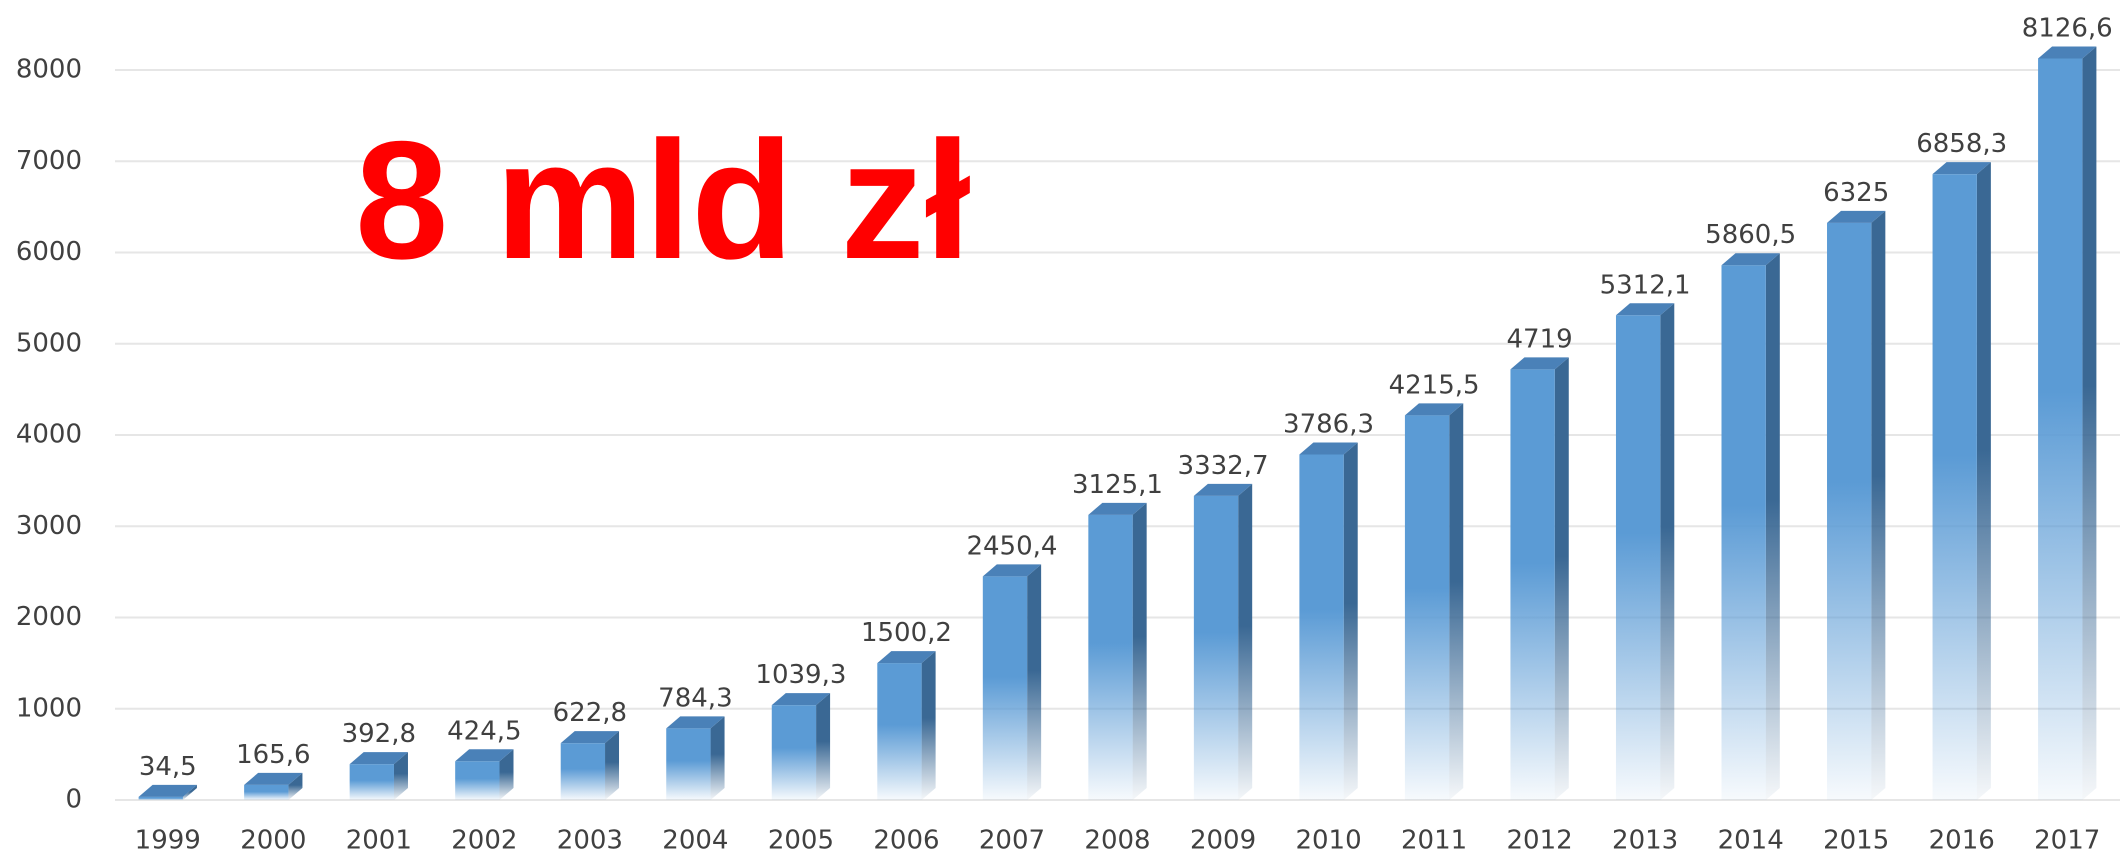 This screenshot has height=856, width=2126. Describe the element at coordinates (2067, 841) in the screenshot. I see `x-tick-label: 2017` at that location.